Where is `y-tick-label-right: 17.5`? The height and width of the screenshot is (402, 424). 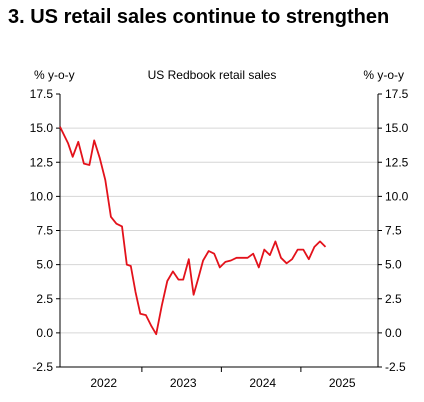
y-tick-label-right: 17.5 is located at coordinates (397, 94).